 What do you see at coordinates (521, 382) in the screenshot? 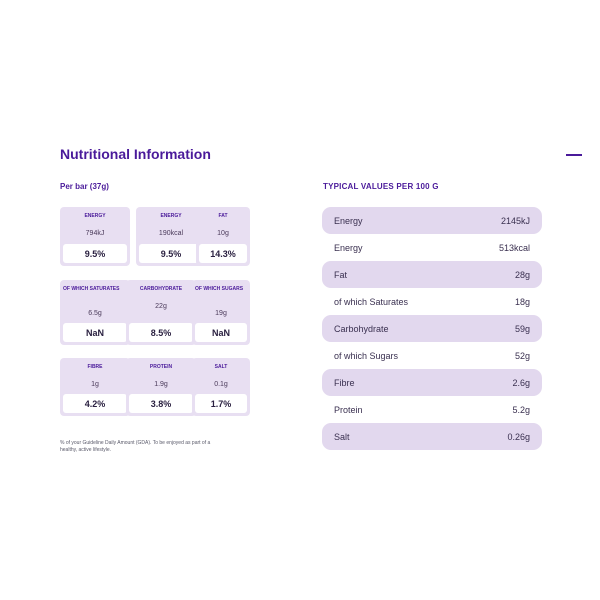
I see `row-value: 2.6g` at bounding box center [521, 382].